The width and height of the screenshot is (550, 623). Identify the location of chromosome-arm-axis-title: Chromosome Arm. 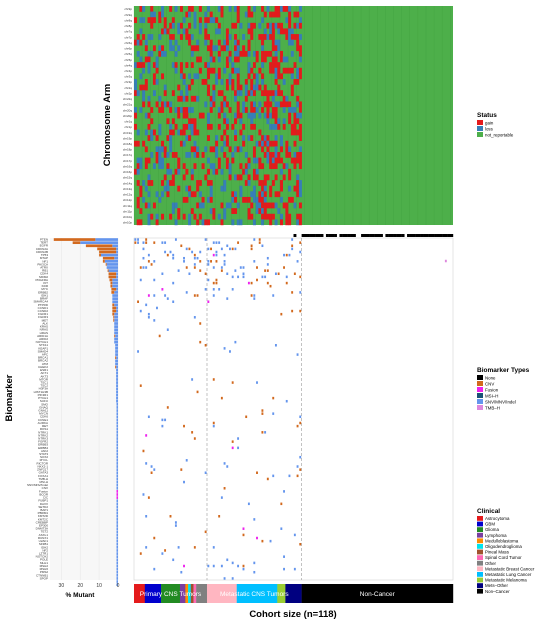
(107, 125).